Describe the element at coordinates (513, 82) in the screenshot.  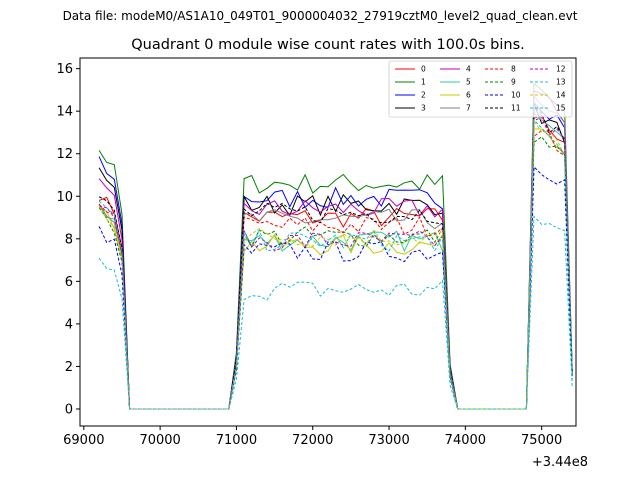
I see `legend-label-9: 9` at that location.